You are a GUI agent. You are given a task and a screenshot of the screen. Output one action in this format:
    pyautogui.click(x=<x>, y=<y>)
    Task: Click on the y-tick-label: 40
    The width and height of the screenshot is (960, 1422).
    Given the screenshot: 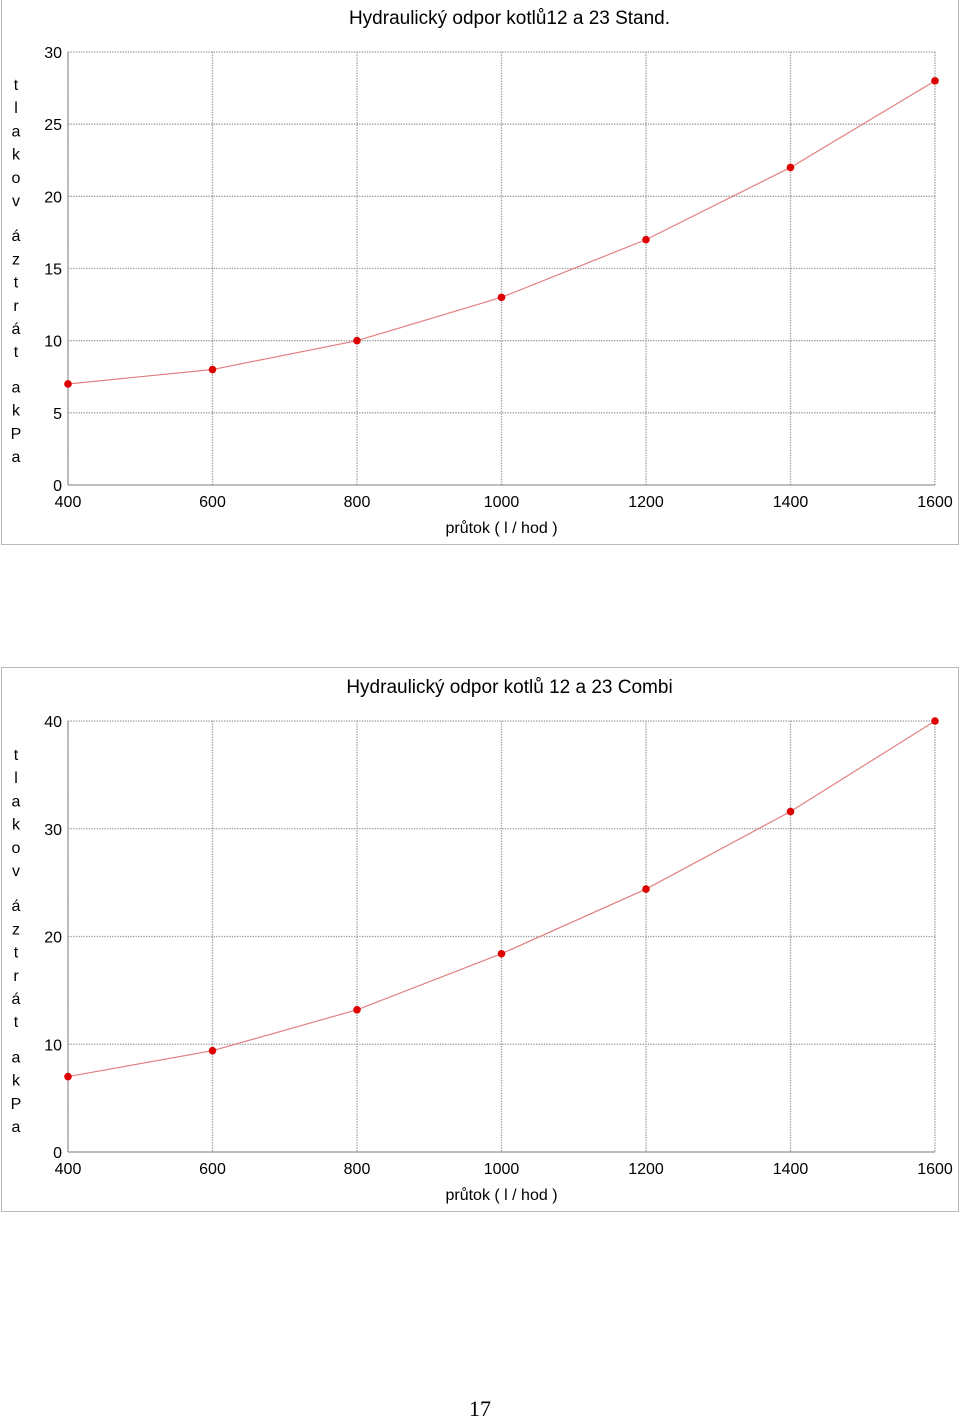 What is the action you would take?
    pyautogui.click(x=53, y=722)
    